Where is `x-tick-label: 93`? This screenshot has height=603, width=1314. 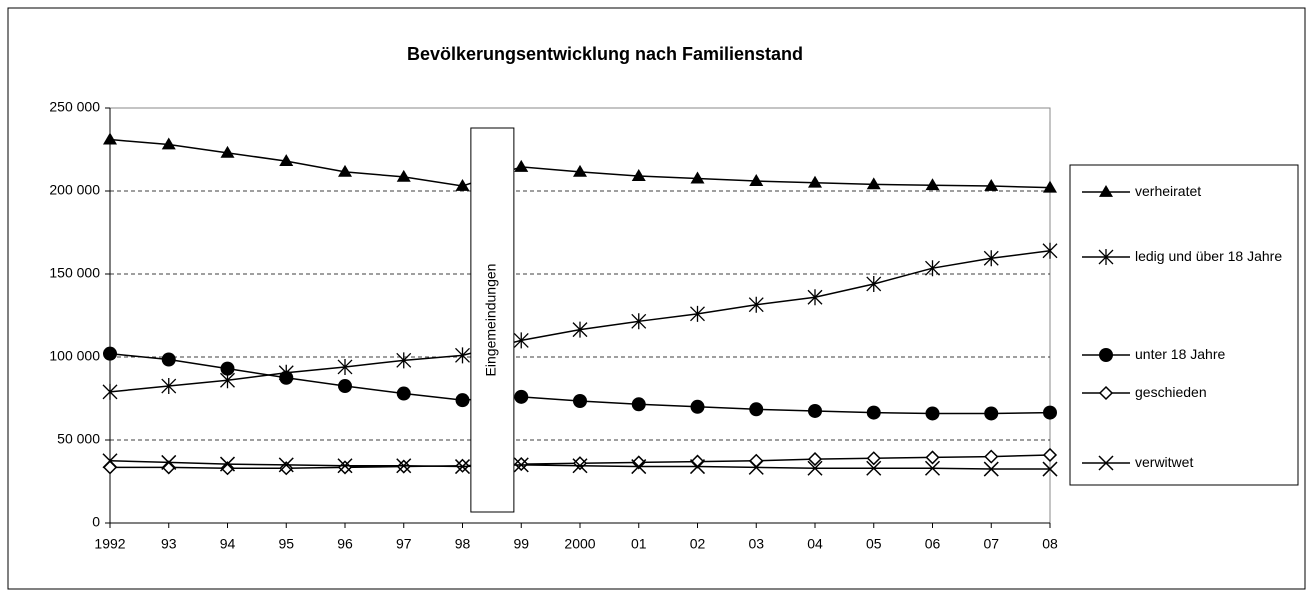 x-tick-label: 93 is located at coordinates (169, 544).